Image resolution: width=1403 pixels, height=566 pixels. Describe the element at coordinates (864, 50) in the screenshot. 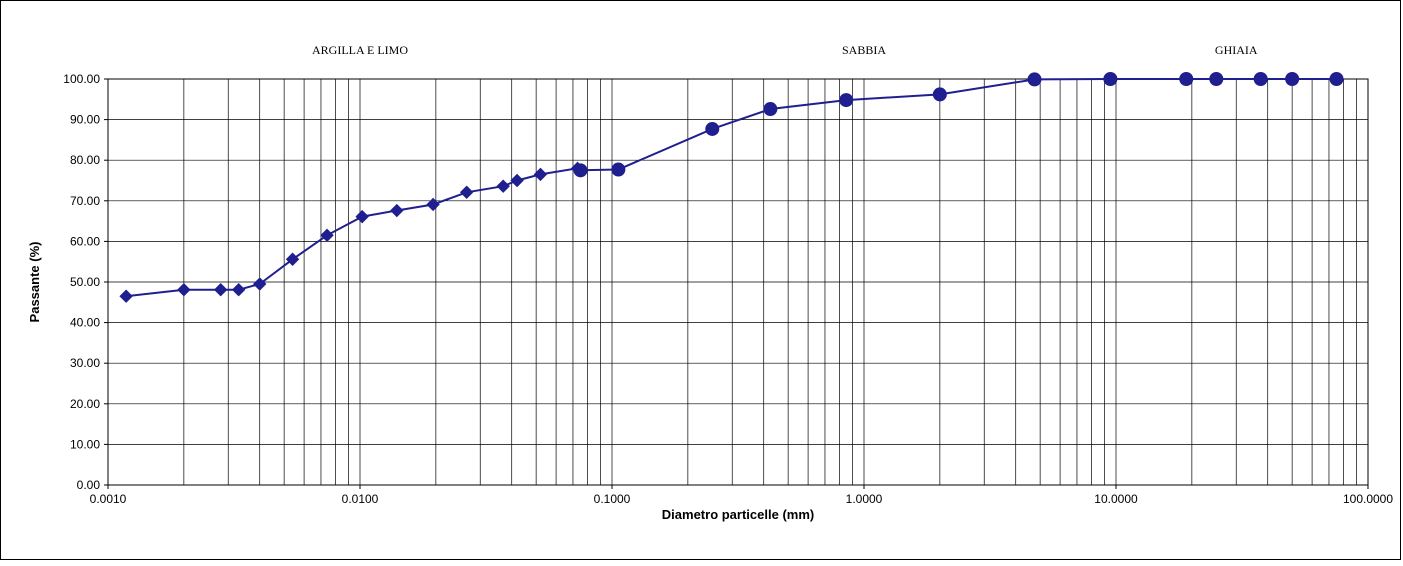

I see `zone-label: SABBIA` at that location.